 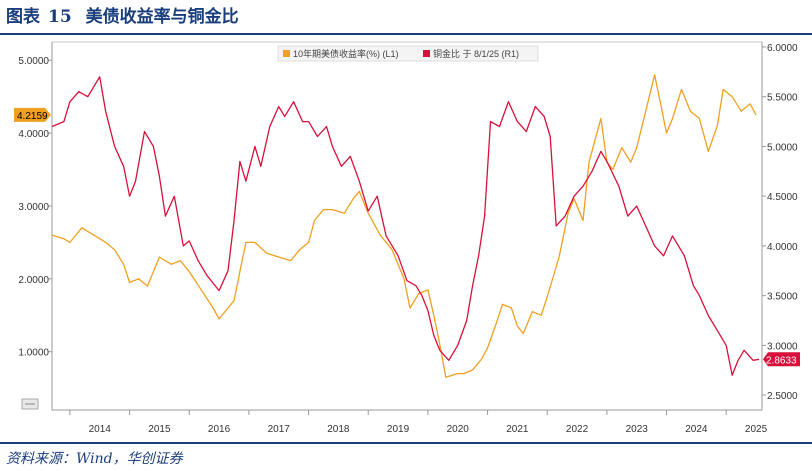 What do you see at coordinates (23, 17) in the screenshot?
I see `figure-label: 图表` at bounding box center [23, 17].